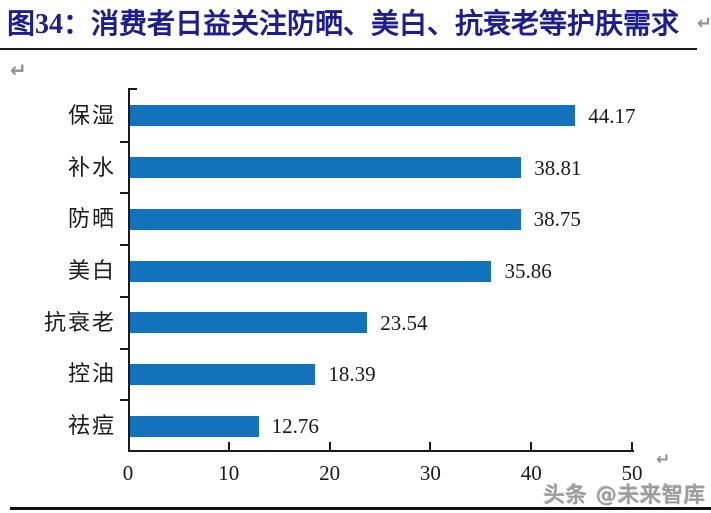 The height and width of the screenshot is (513, 711). What do you see at coordinates (325, 219) in the screenshot?
I see `bar-38.75` at bounding box center [325, 219].